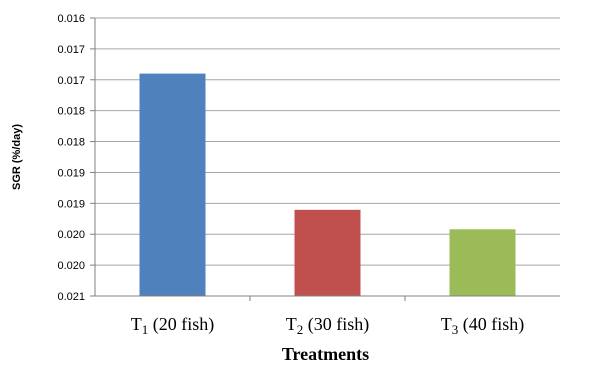  What do you see at coordinates (173, 325) in the screenshot?
I see `x-tick-label: T1 (20 fish)` at bounding box center [173, 325].